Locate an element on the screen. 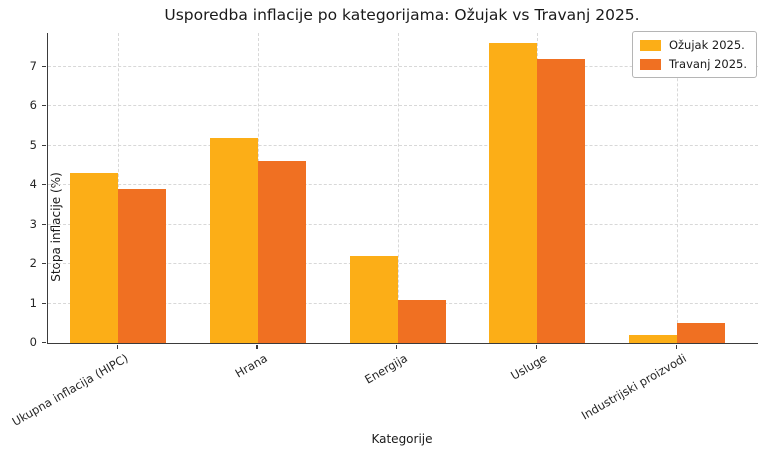  legend: Ožujak 2025. Travanj 2025. is located at coordinates (694, 54).